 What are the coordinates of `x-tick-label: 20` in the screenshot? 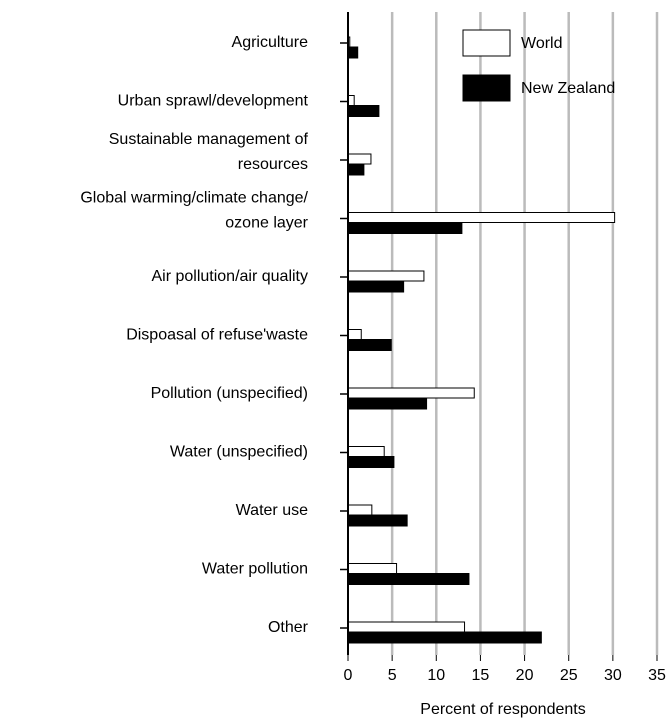 It's located at (525, 675).